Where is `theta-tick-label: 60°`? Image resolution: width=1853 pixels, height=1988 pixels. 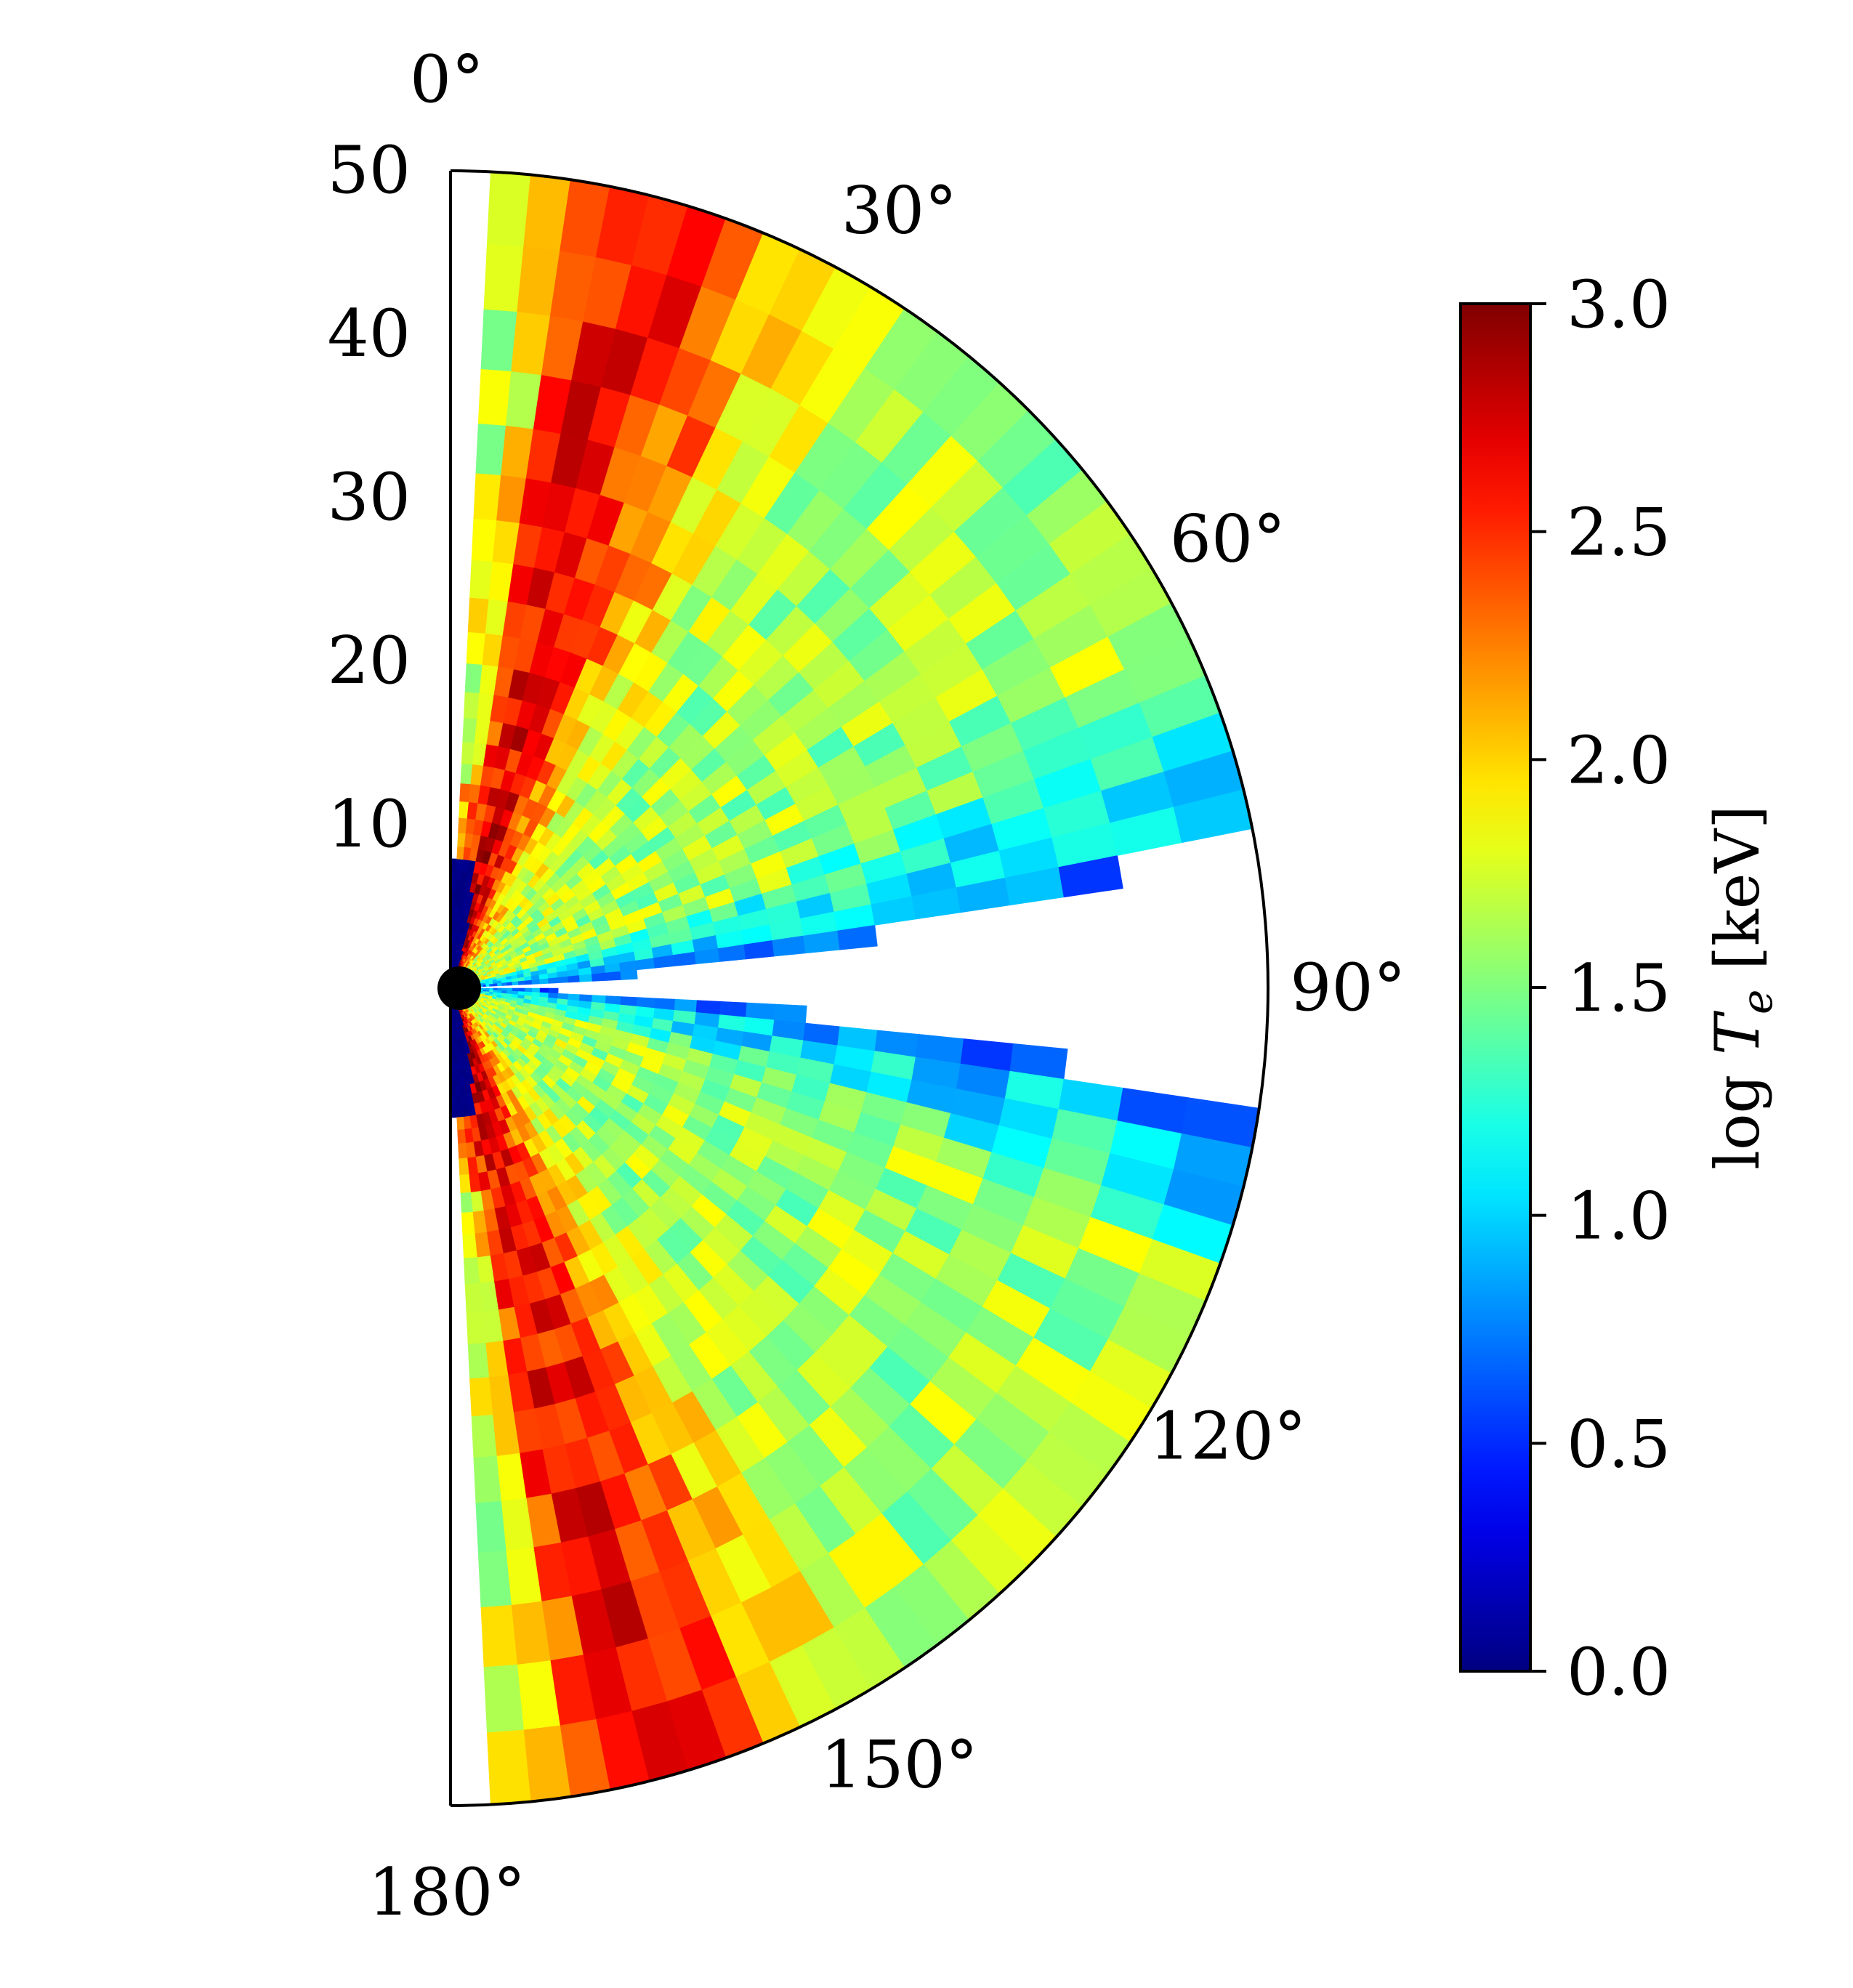 theta-tick-label: 60° is located at coordinates (1228, 539).